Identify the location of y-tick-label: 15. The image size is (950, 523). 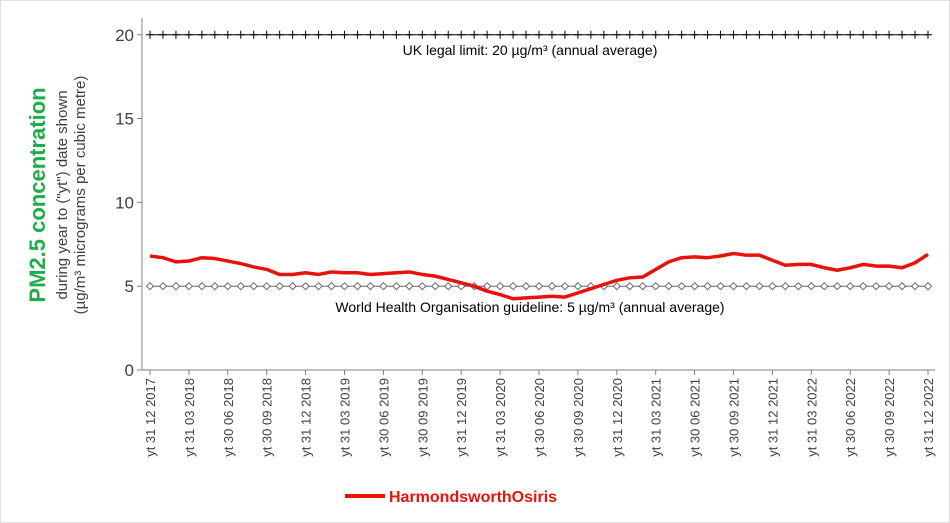
(124, 119).